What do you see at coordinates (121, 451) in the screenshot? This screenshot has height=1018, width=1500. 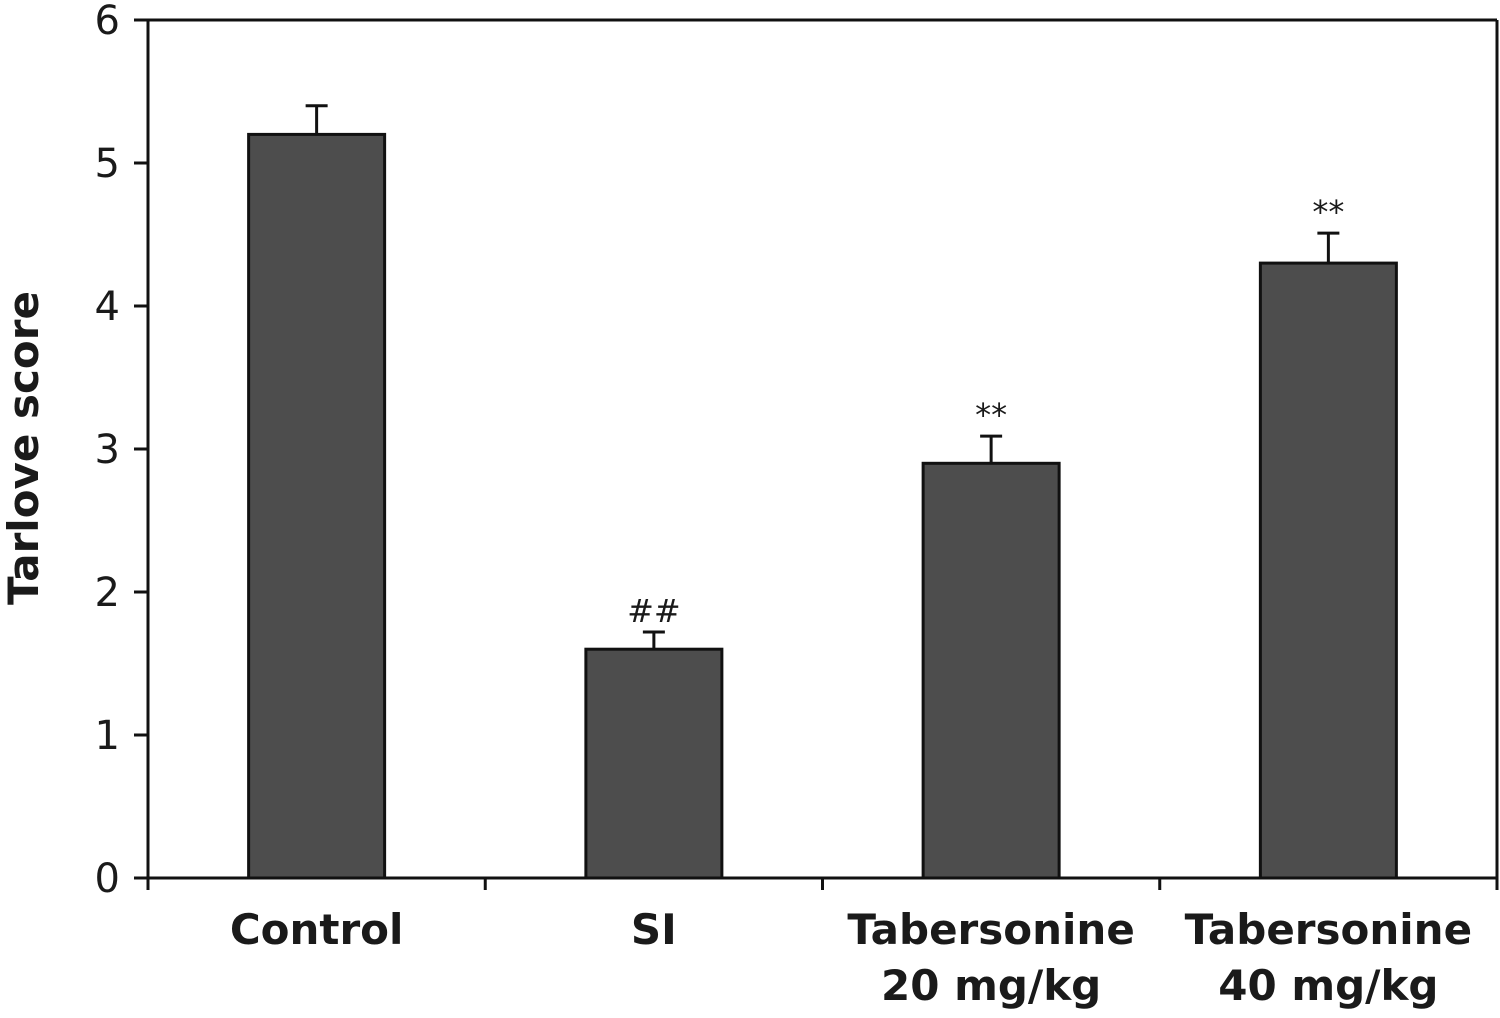 I see `y-axis: 0 1 2 3 4 5 6` at bounding box center [121, 451].